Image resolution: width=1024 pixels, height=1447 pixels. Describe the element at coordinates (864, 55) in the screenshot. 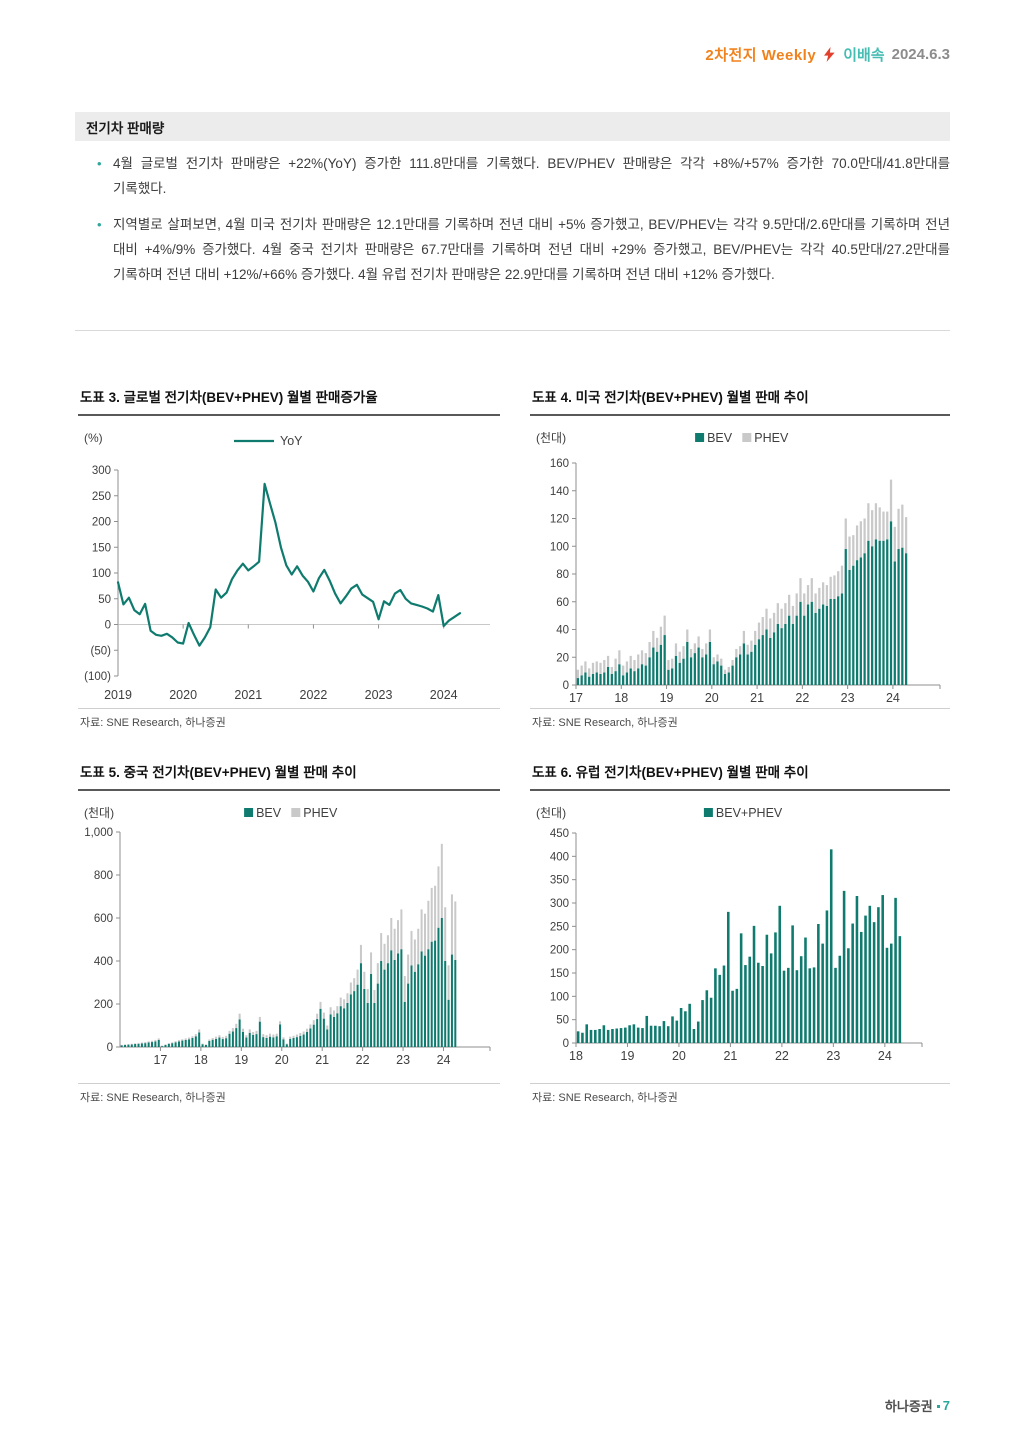

I see `analyst-name: 이배속` at that location.